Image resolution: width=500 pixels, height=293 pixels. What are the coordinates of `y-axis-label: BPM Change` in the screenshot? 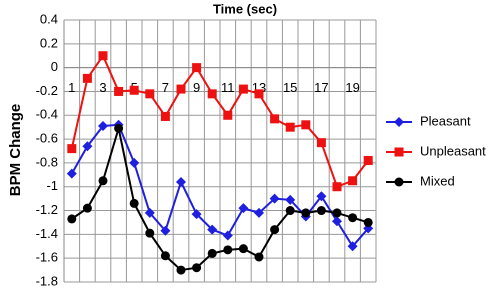 It's located at (15, 150).